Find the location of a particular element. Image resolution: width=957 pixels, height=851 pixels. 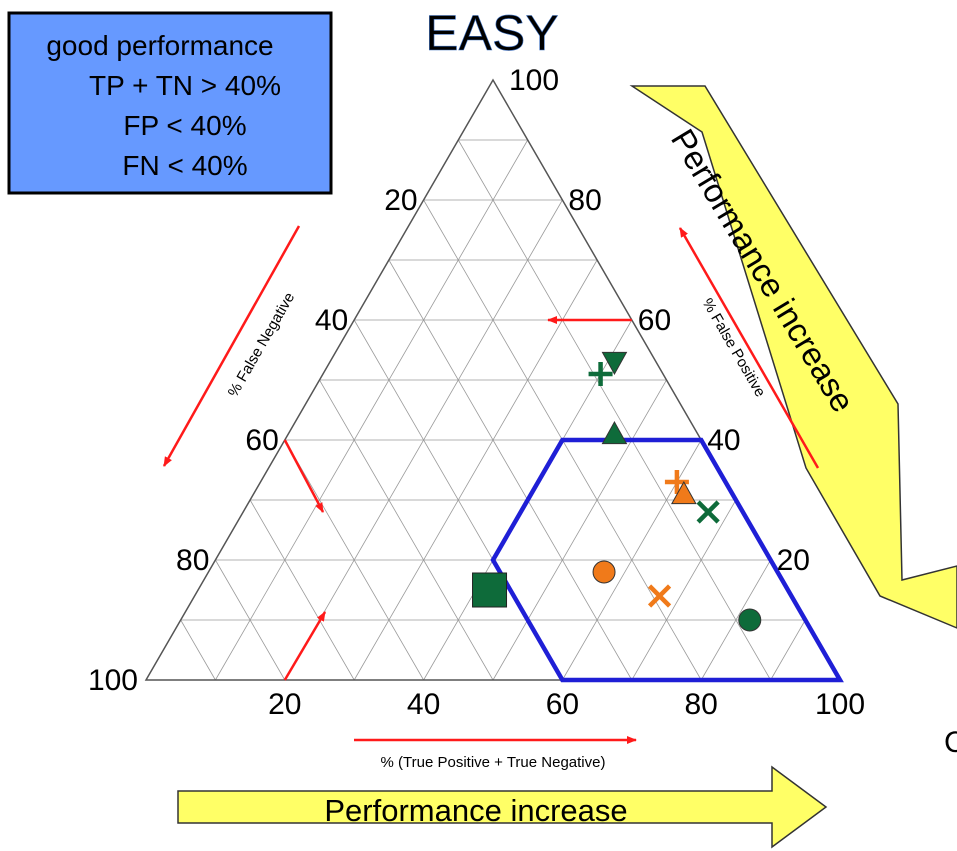

tick-label-fn: 60 is located at coordinates (261, 440).